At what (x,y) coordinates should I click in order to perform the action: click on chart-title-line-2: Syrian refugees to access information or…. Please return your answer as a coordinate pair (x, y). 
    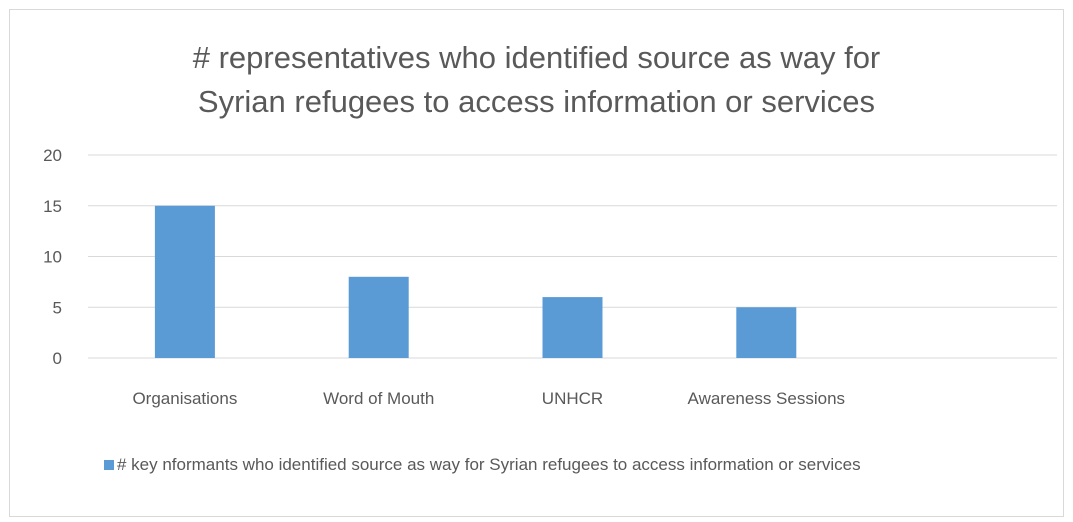
    Looking at the image, I should click on (536, 101).